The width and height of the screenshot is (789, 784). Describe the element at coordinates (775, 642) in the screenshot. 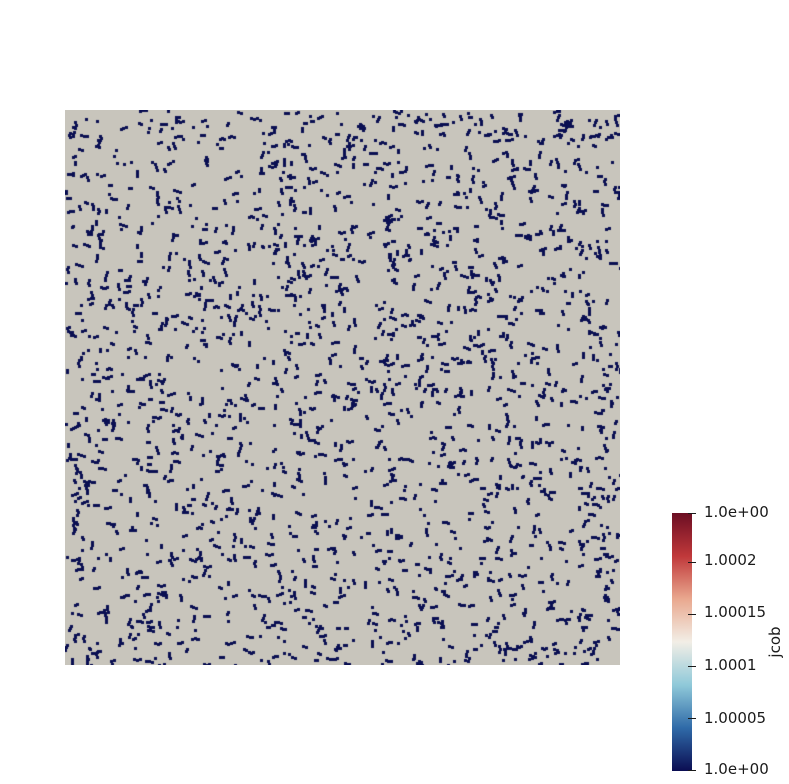

I see `colorbar-title: jcob` at that location.